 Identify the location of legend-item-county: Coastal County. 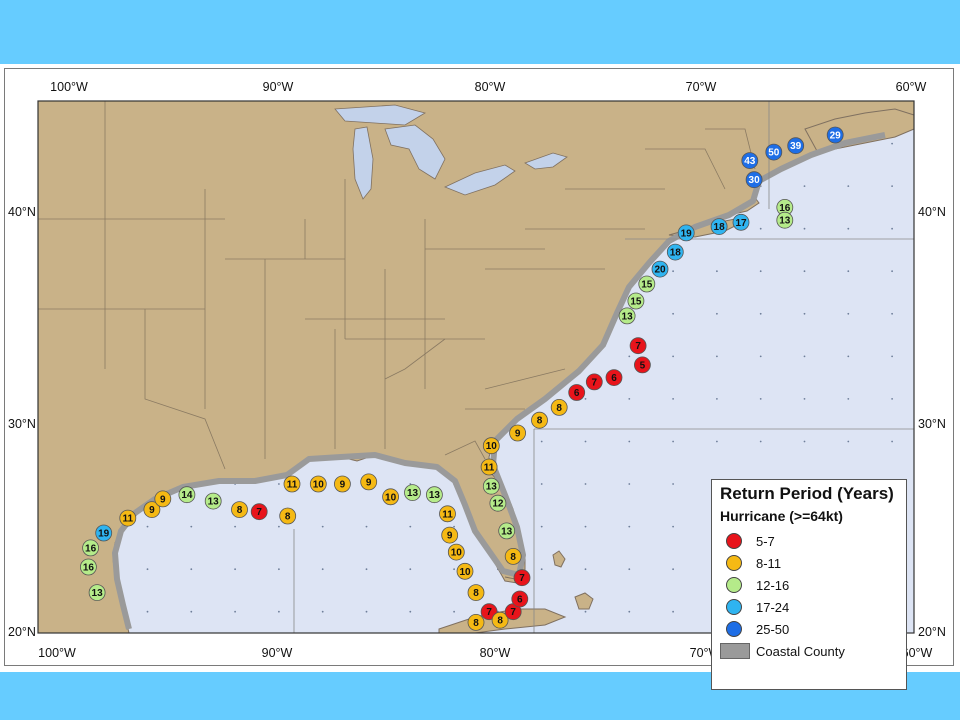
(809, 651).